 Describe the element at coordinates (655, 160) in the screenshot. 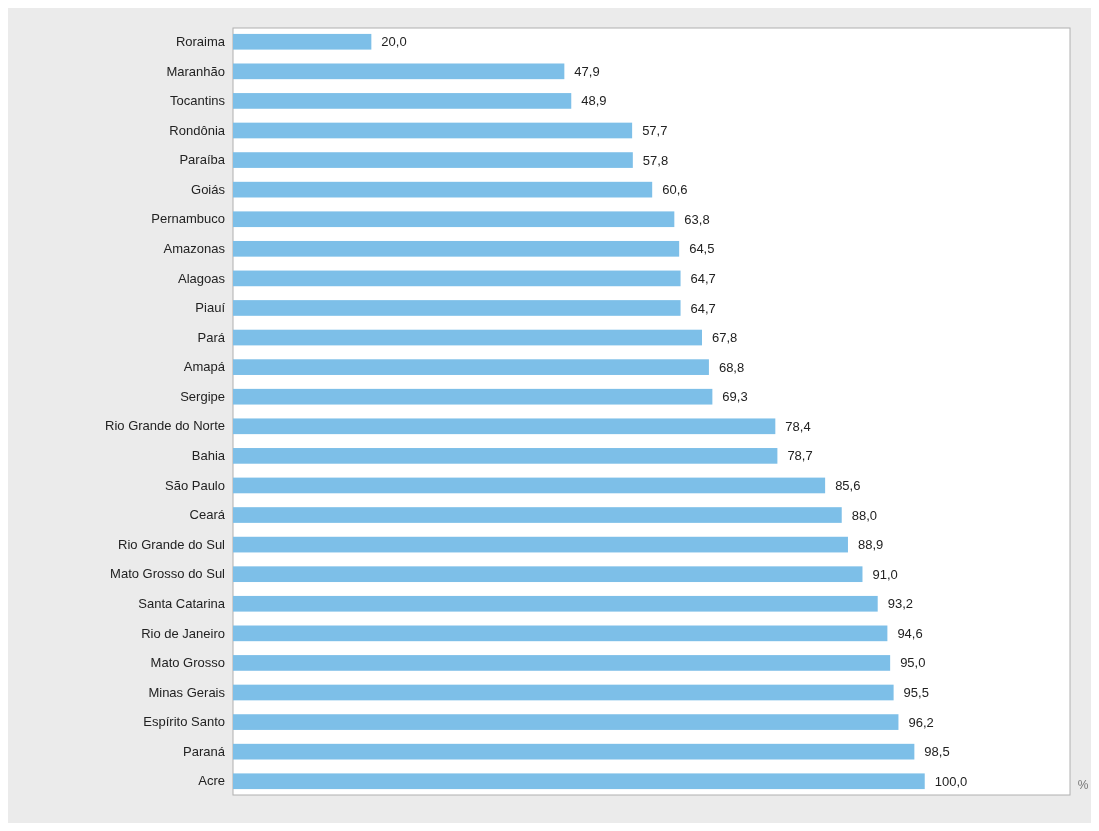

I see `data-label: 57,8` at that location.